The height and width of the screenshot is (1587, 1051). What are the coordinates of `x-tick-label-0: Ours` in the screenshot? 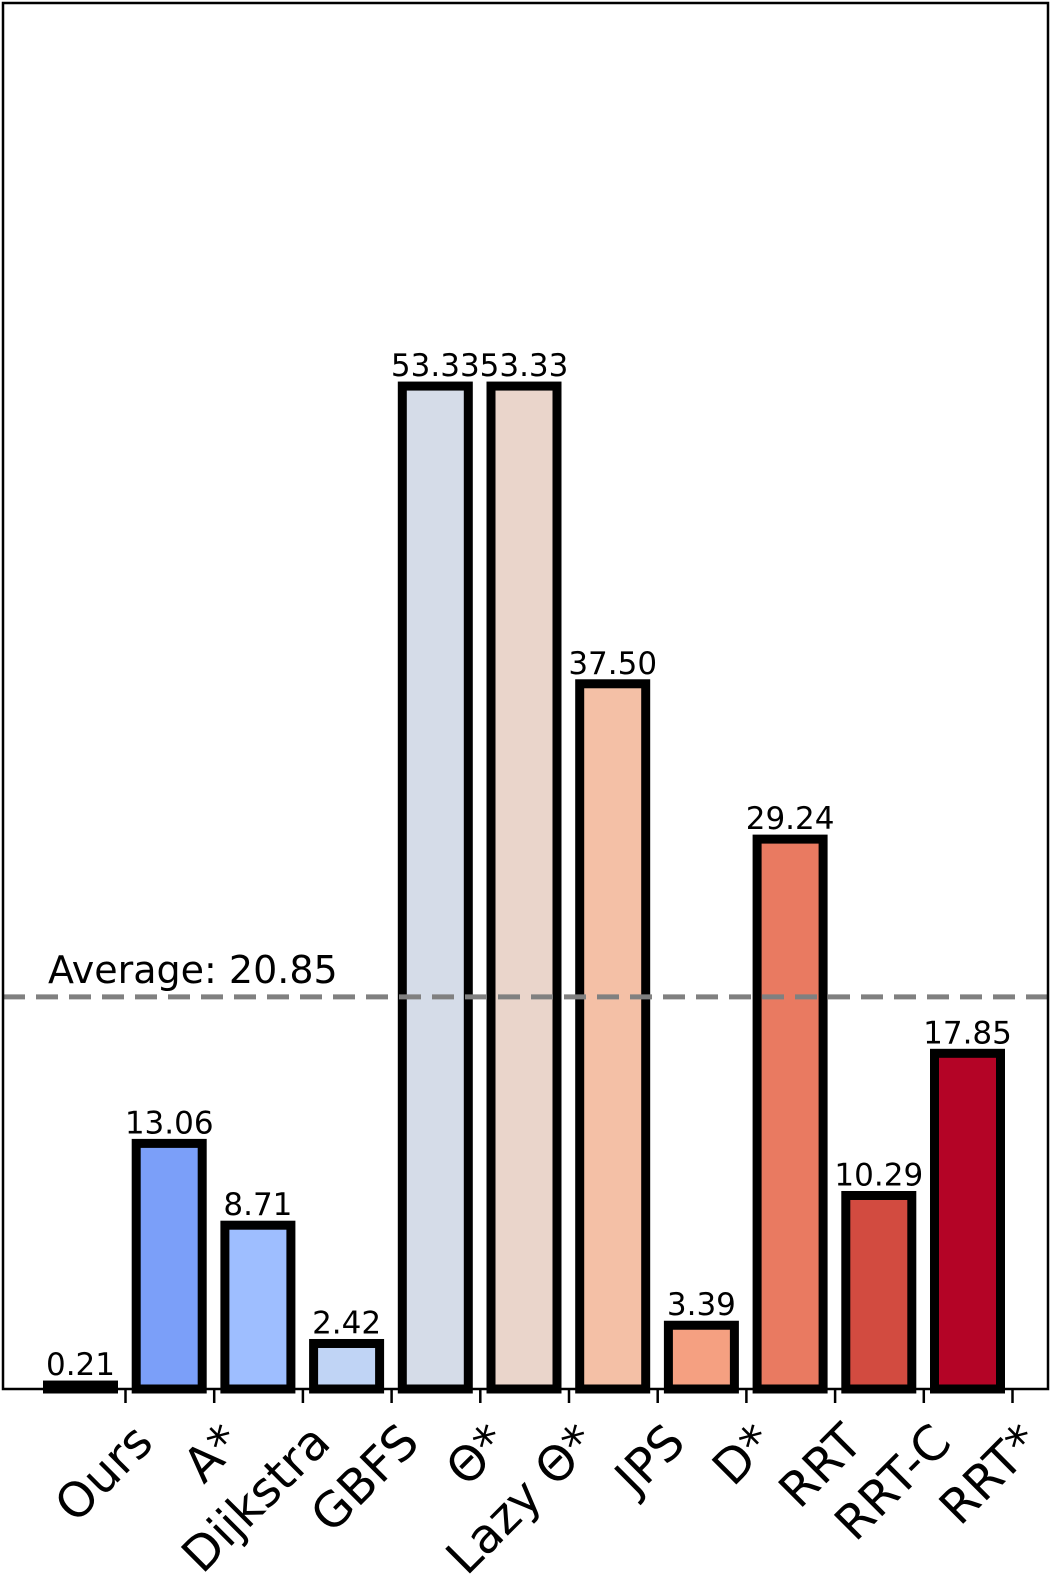 It's located at (103, 1473).